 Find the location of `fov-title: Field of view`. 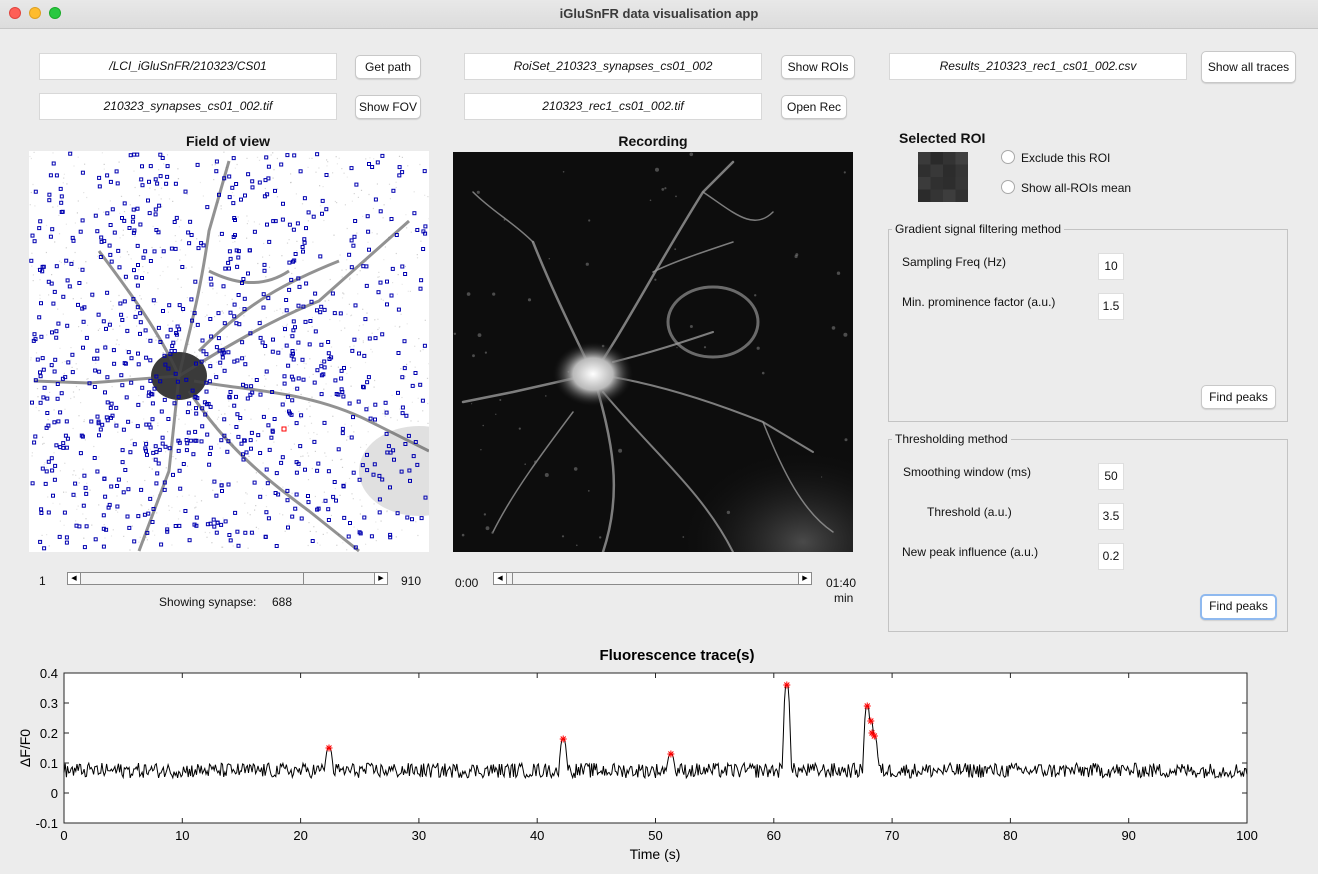

fov-title: Field of view is located at coordinates (227, 141).